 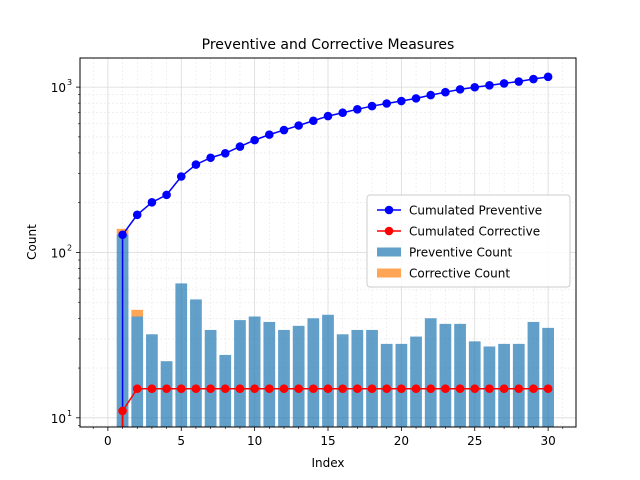 What do you see at coordinates (327, 441) in the screenshot?
I see `x-tick-label: 15` at bounding box center [327, 441].